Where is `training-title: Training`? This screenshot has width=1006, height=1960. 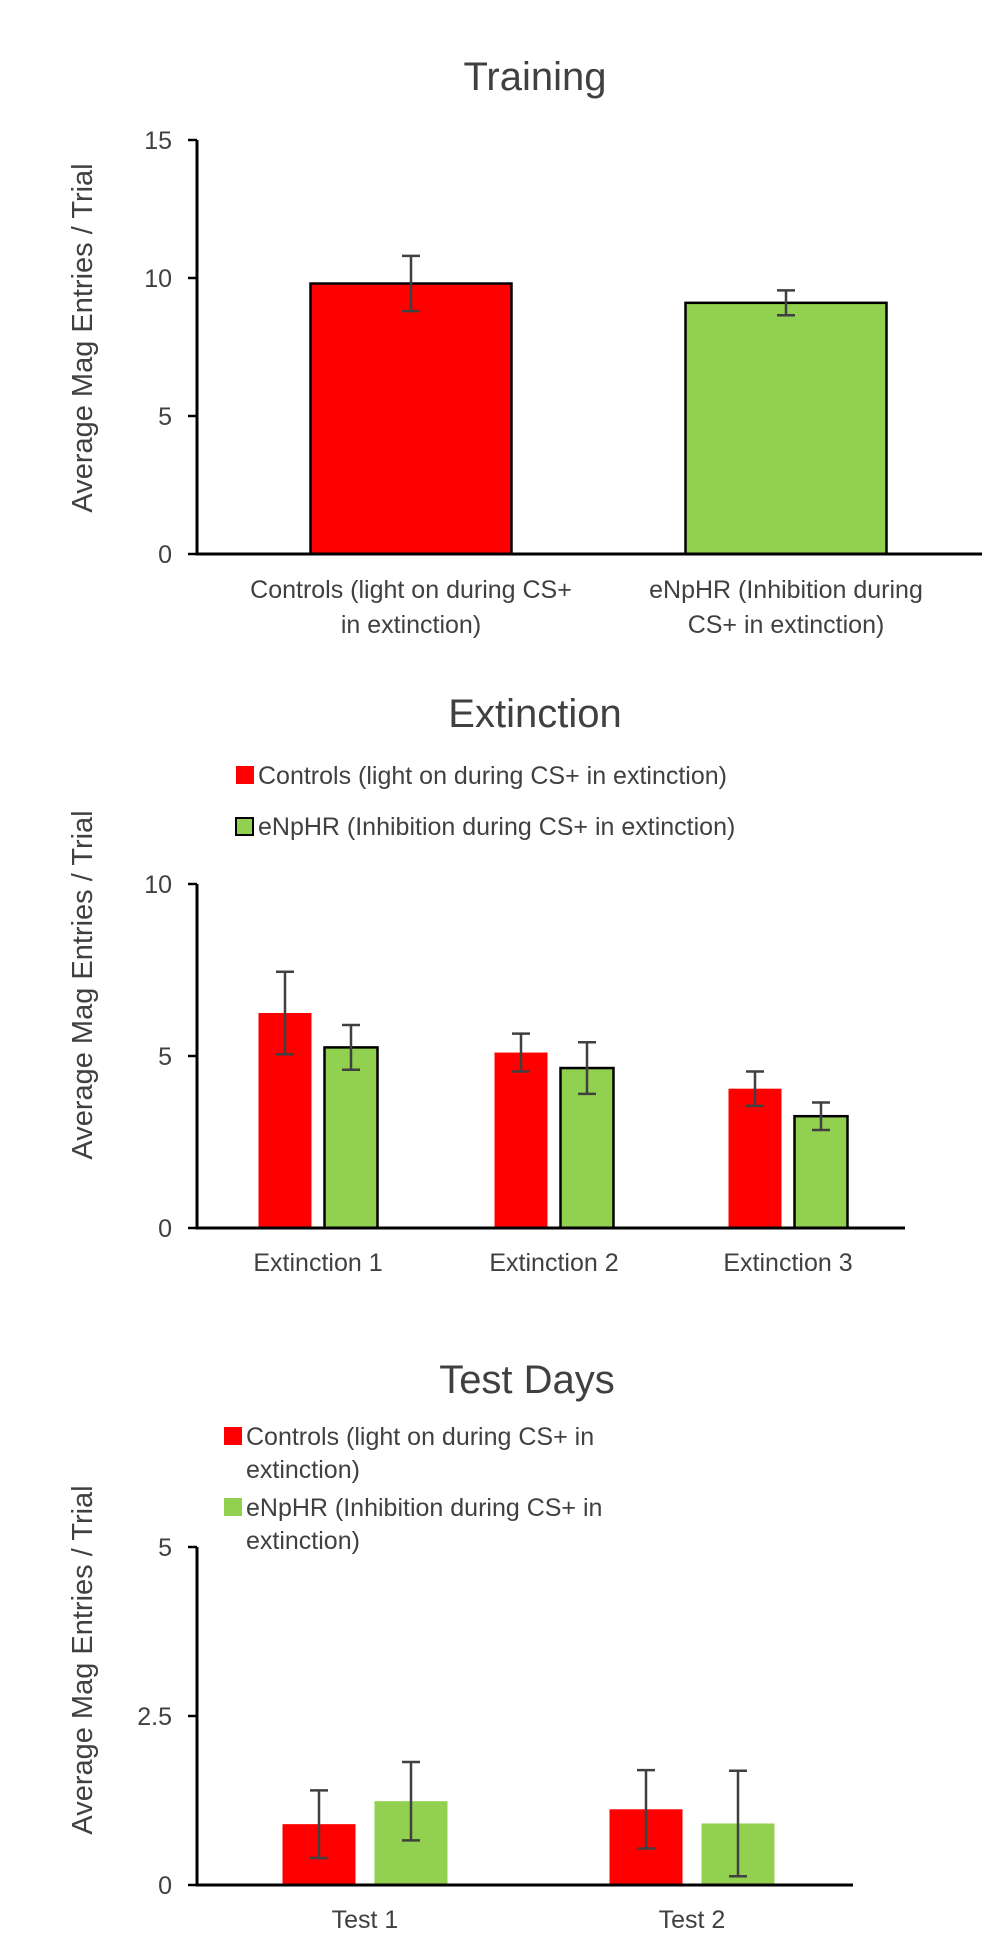 training-title: Training is located at coordinates (534, 77).